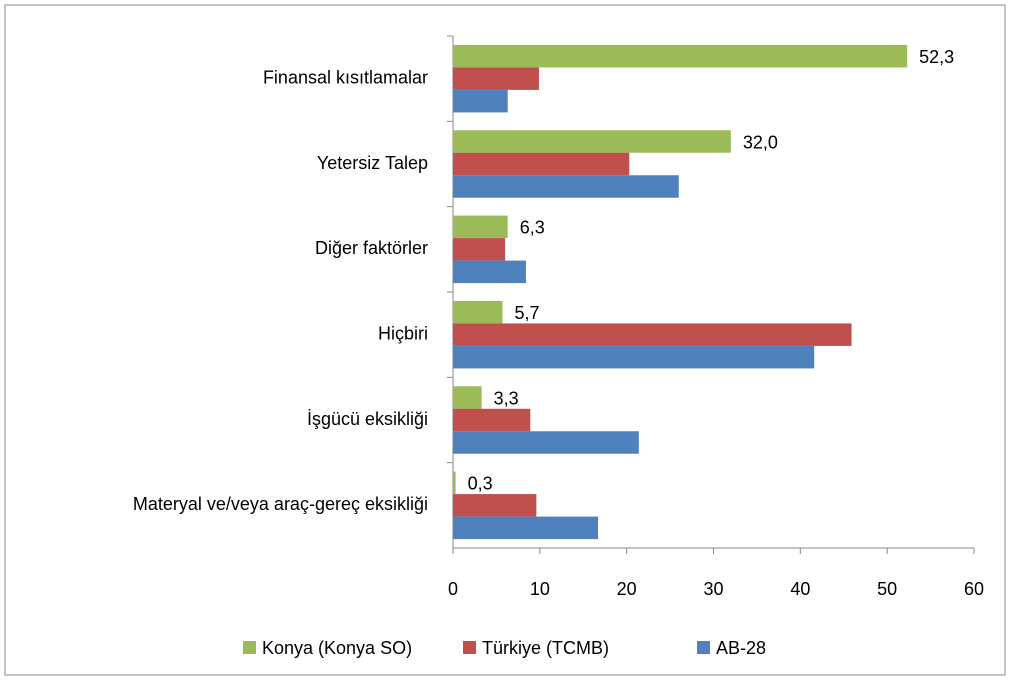 This screenshot has height=685, width=1011. I want to click on x-tick-label: 20, so click(627, 589).